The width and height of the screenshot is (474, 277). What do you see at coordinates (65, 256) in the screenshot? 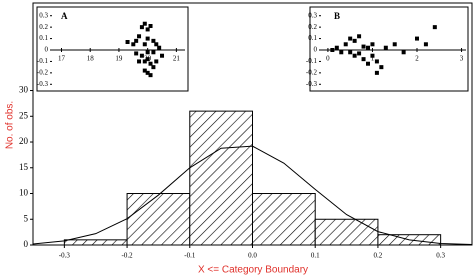
I see `x-tick-label: -0.3` at bounding box center [65, 256].